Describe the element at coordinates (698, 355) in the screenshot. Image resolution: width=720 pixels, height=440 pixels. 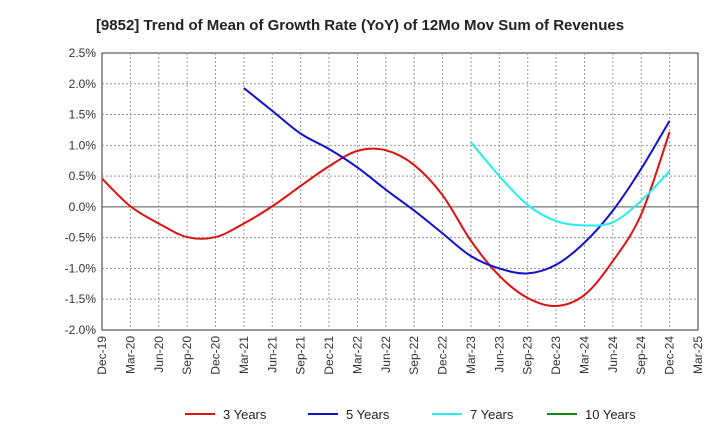
I see `x-tick-label: Mar-25` at that location.